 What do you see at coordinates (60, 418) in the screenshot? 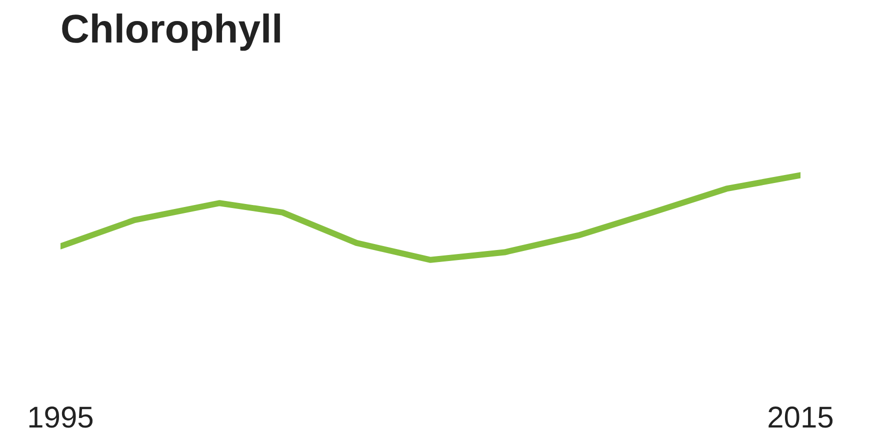
I see `x-tick-label: 1995` at bounding box center [60, 418].